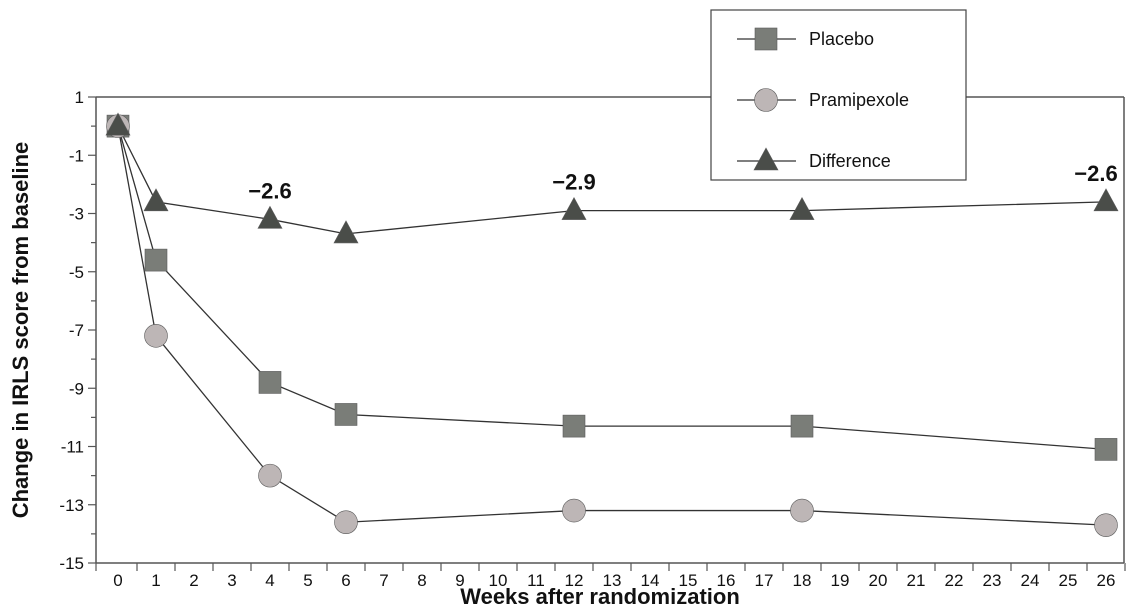 Image resolution: width=1128 pixels, height=612 pixels. Describe the element at coordinates (841, 39) in the screenshot. I see `legend-label: Placebo` at that location.